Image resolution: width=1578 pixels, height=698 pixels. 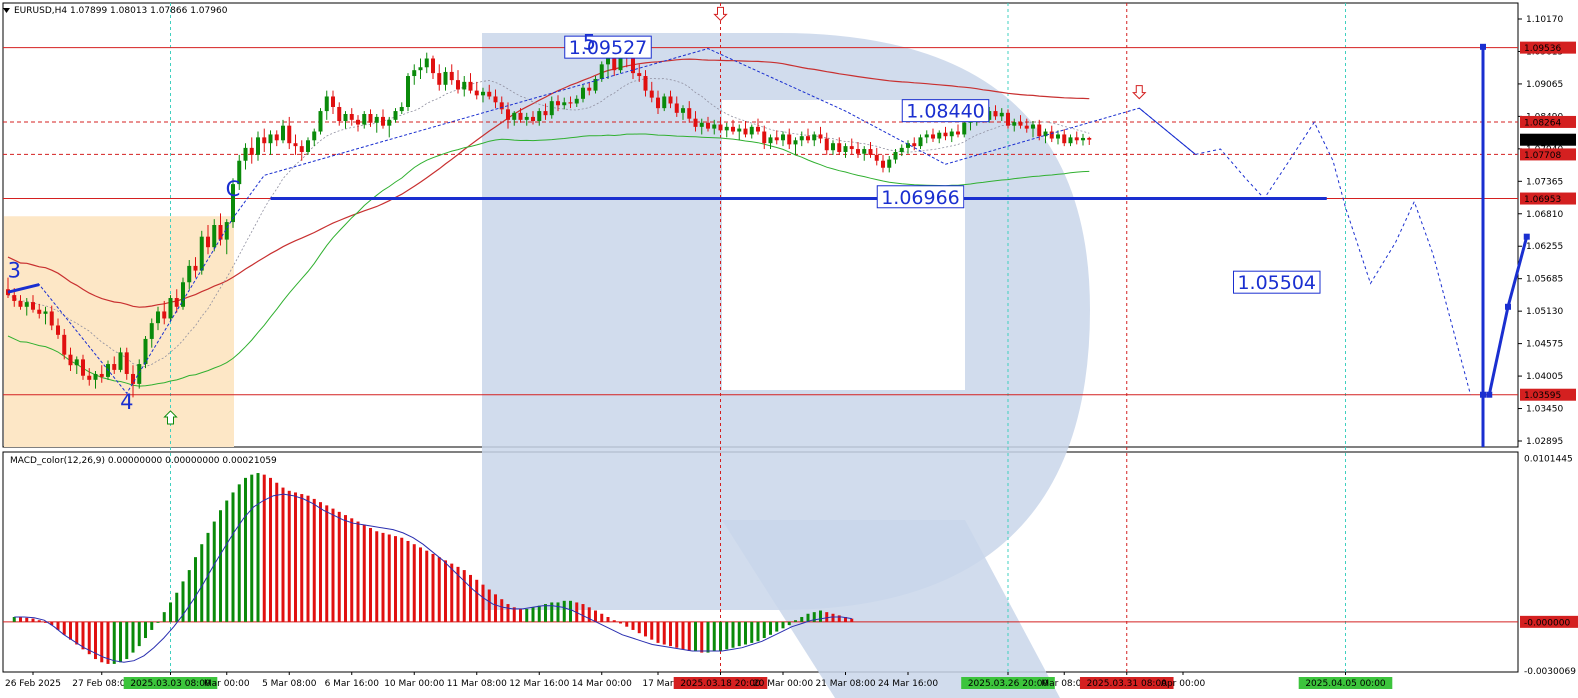 I want to click on time-axis-label: 21 Mar 08:00, so click(x=845, y=684).